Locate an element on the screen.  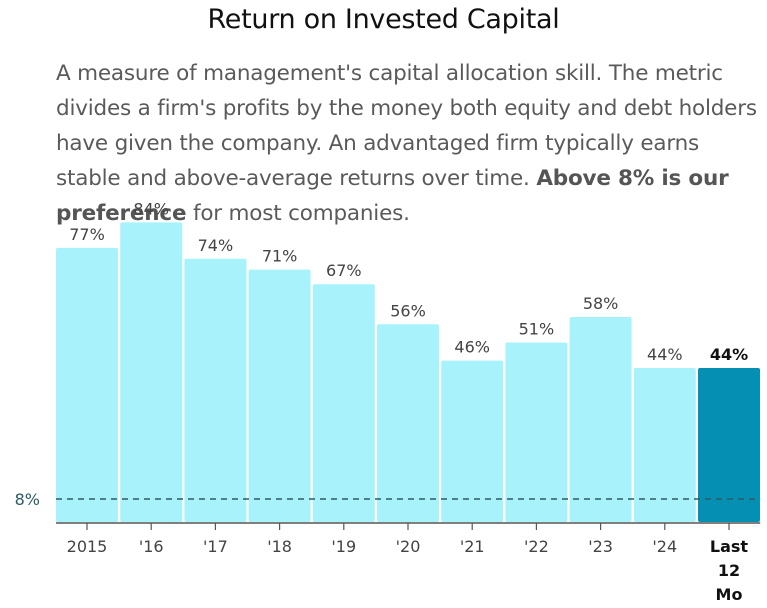
description-tail: for most companies. is located at coordinates (298, 213).